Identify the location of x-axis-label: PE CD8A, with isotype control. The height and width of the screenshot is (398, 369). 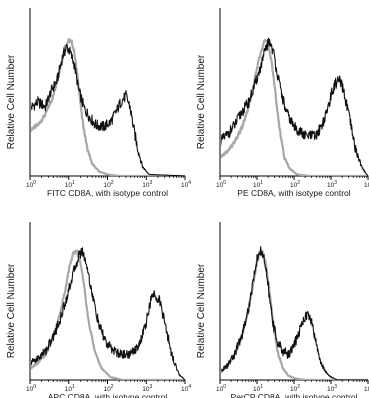
(293, 193).